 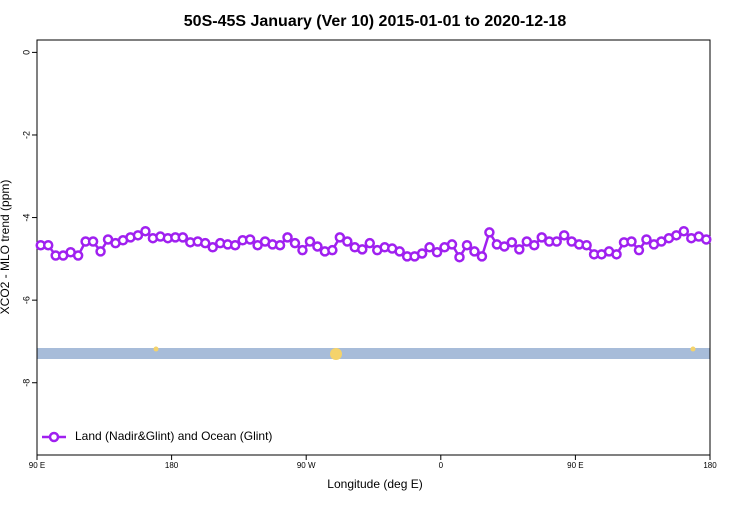 What do you see at coordinates (6, 247) in the screenshot?
I see `y-axis-label: XCO2 - MLO trend (ppm)` at bounding box center [6, 247].